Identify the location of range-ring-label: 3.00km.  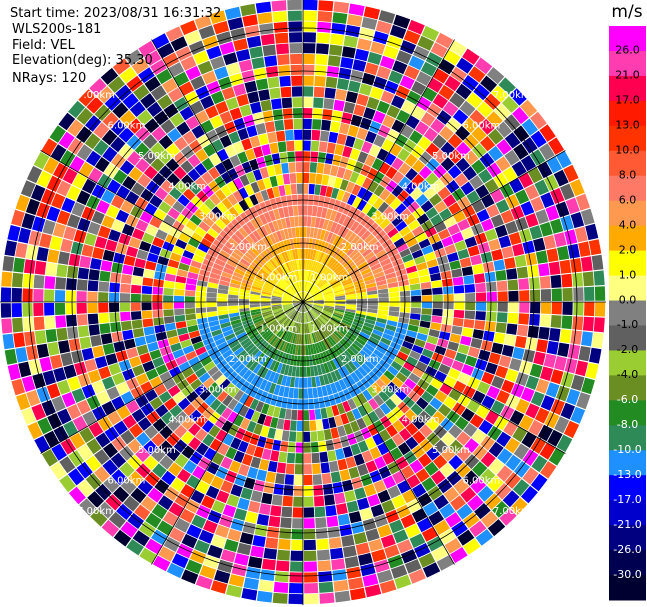
(390, 389).